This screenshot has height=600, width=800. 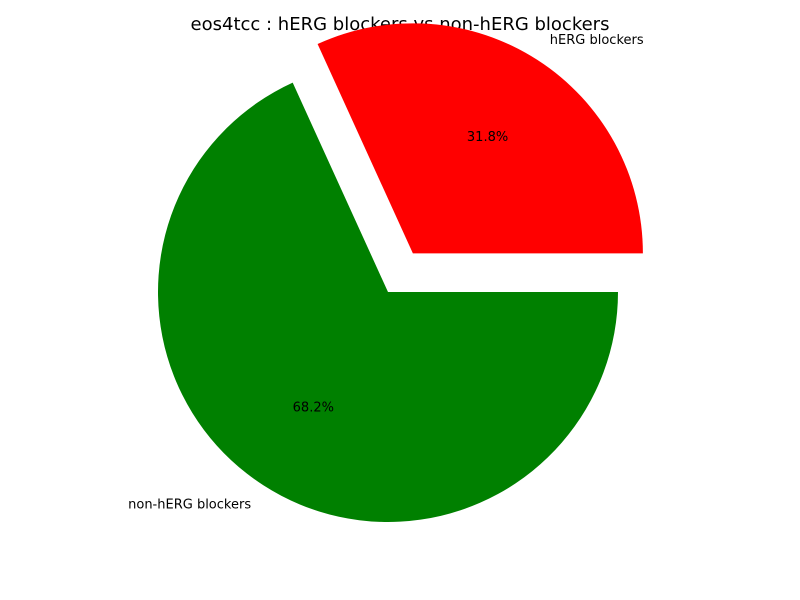 I want to click on pie-percent-label: 68.2%, so click(x=313, y=408).